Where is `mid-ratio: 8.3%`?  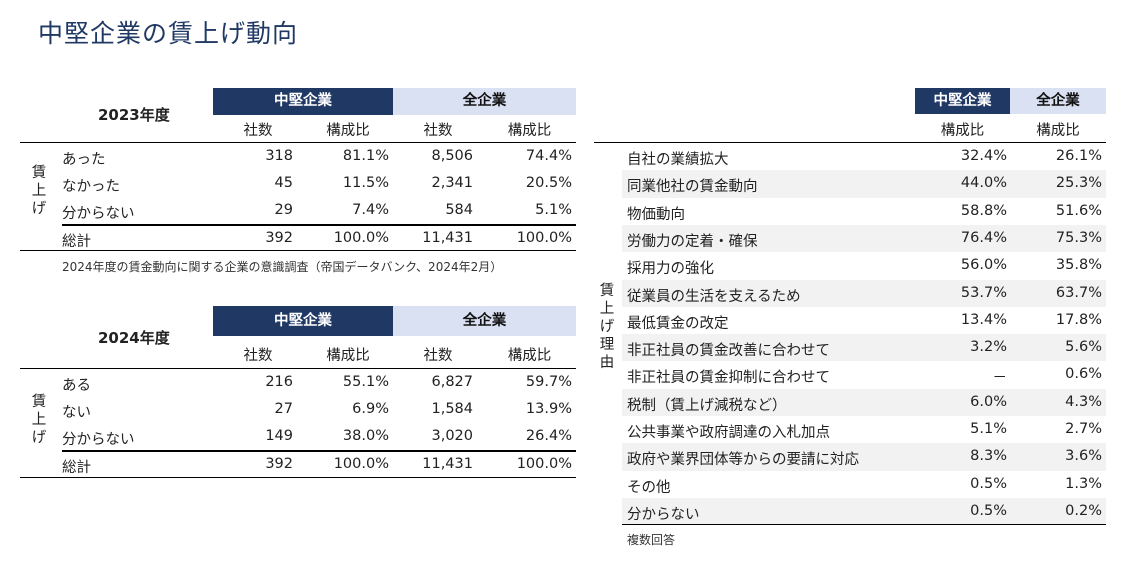
mid-ratio: 8.3% is located at coordinates (988, 456).